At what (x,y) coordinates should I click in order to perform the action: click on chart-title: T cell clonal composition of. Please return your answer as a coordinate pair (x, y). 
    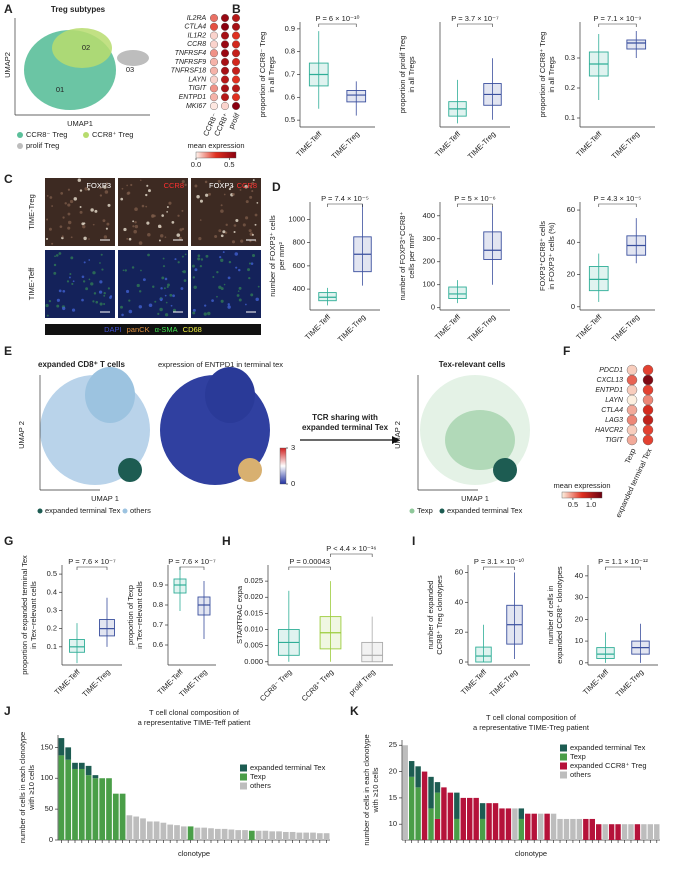
    Looking at the image, I should click on (194, 712).